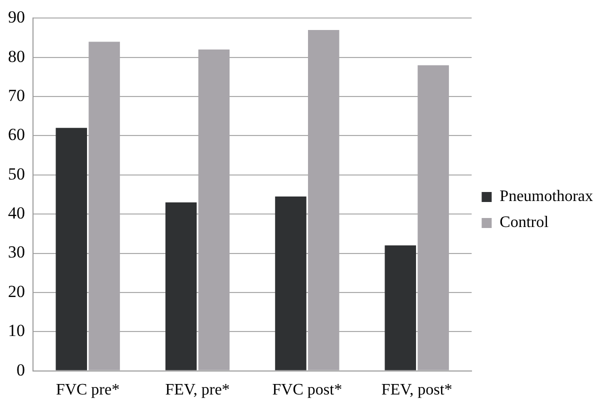  Describe the element at coordinates (525, 223) in the screenshot. I see `legend-label: Control` at that location.